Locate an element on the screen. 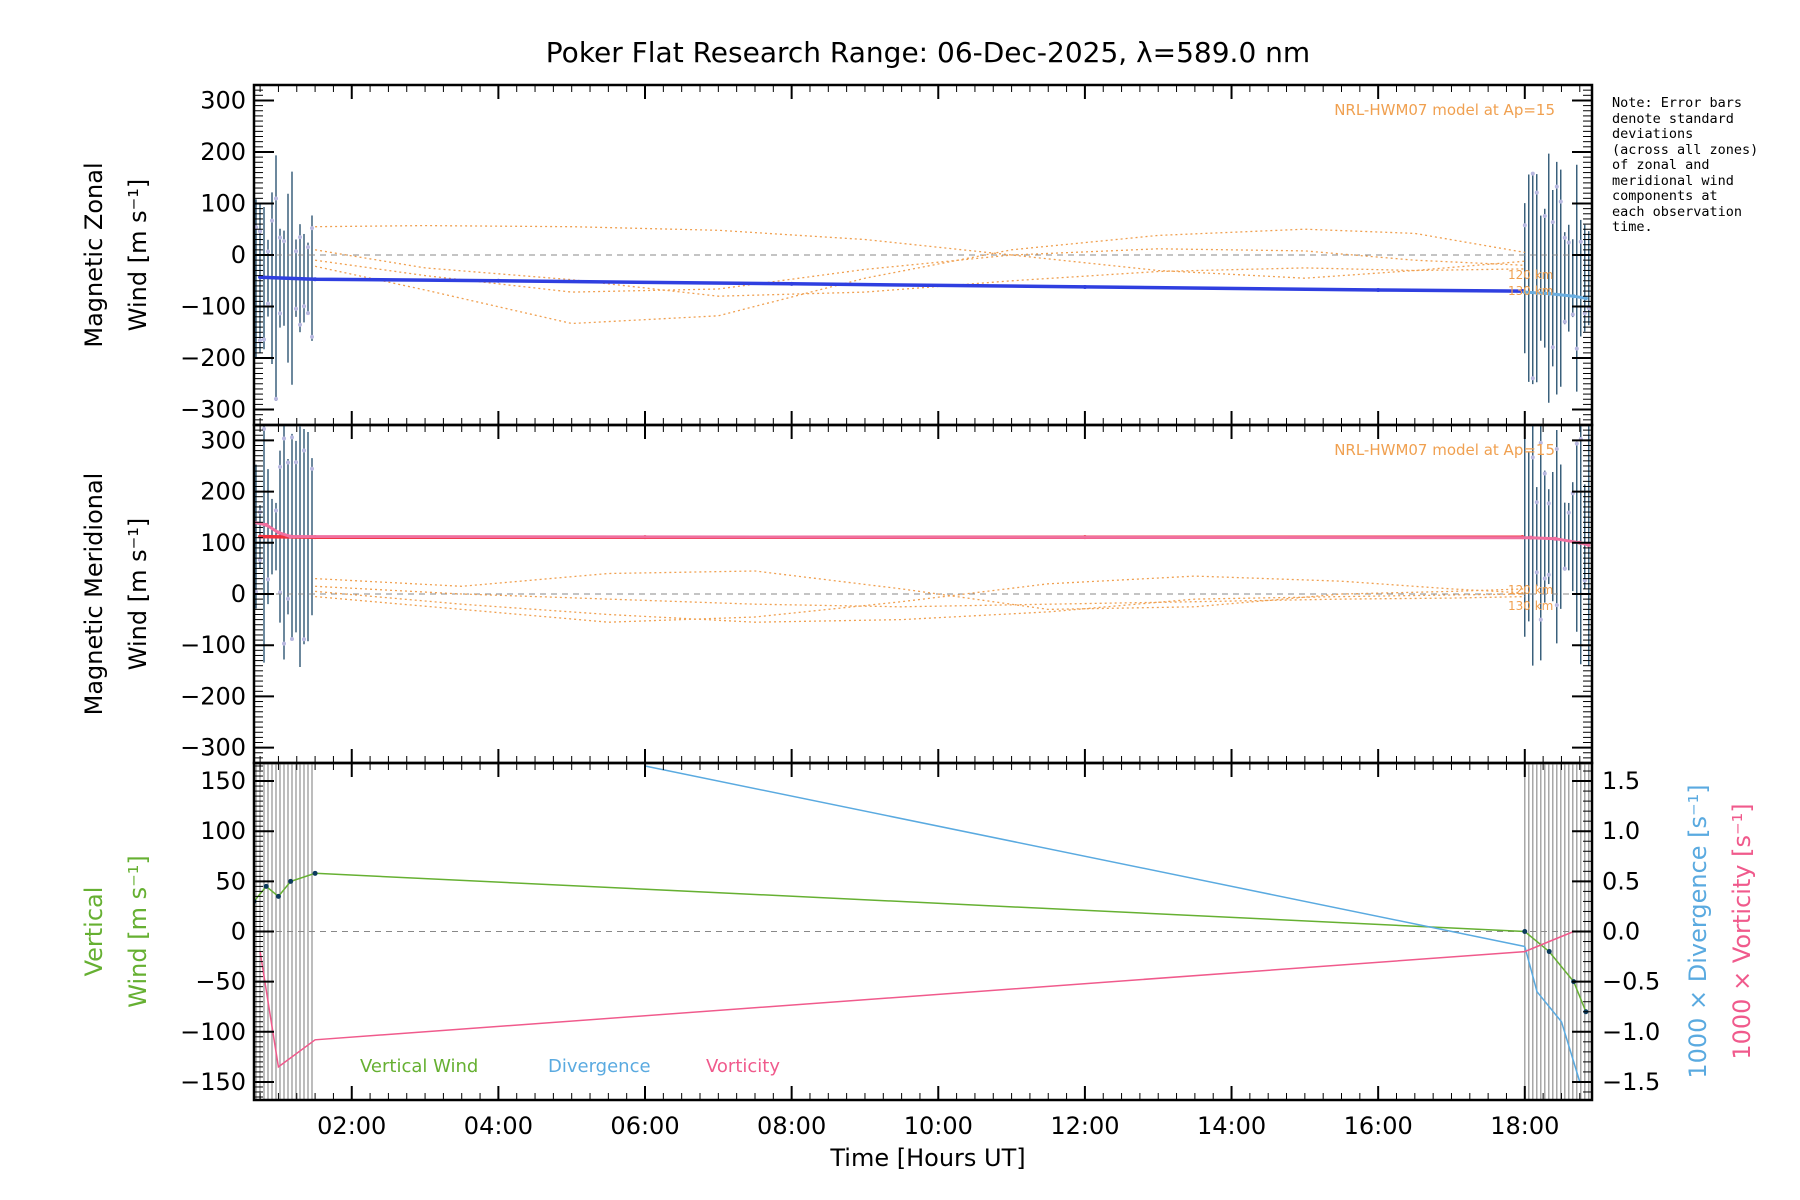 The height and width of the screenshot is (1200, 1800). legend-entry: Divergence is located at coordinates (599, 1066).